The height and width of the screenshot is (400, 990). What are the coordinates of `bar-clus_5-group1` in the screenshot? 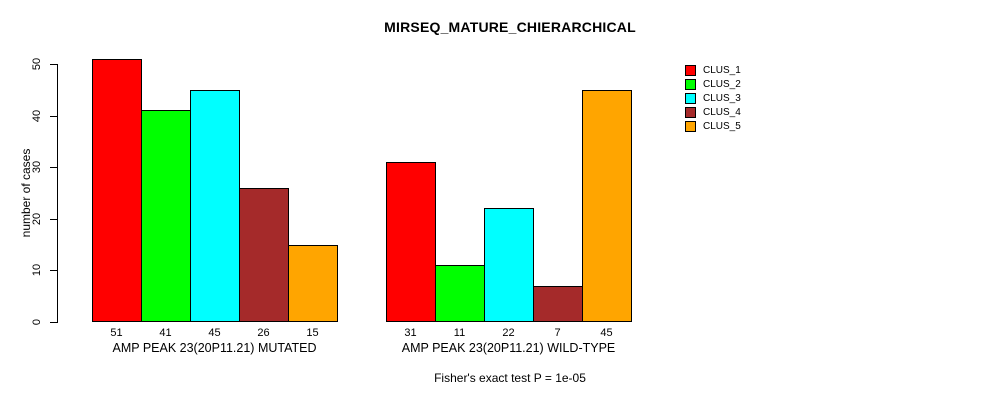 It's located at (313, 283).